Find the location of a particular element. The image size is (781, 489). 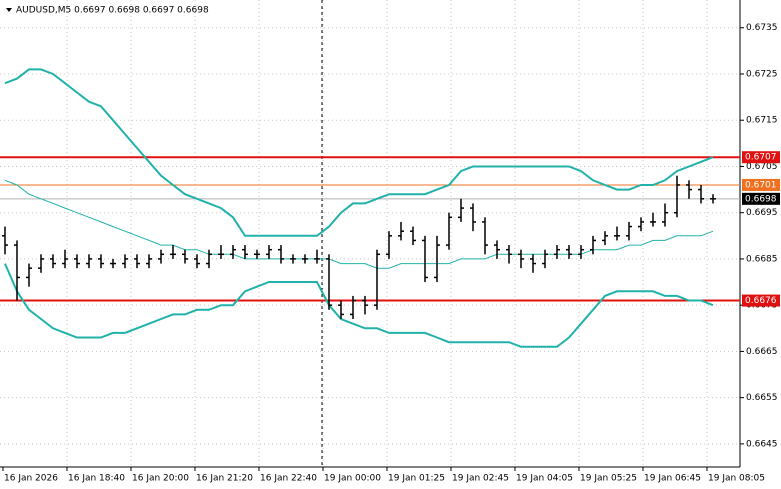

y-tick-label: 0.6685 is located at coordinates (762, 259).